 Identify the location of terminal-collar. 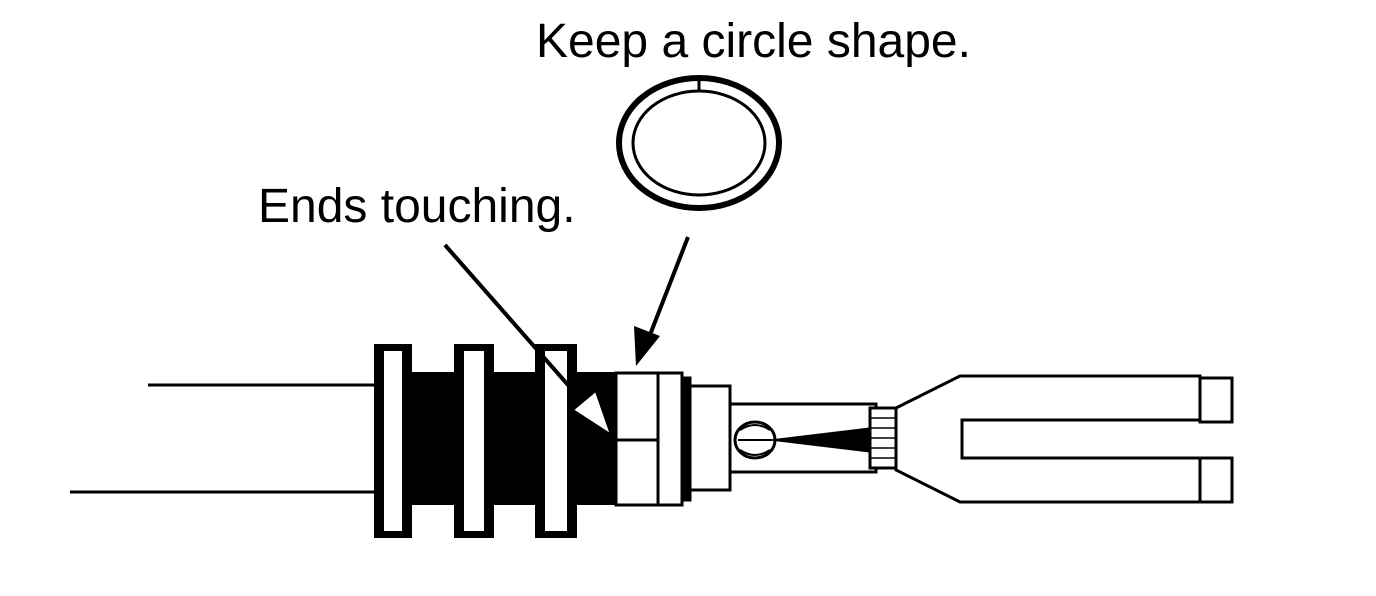
(783, 438).